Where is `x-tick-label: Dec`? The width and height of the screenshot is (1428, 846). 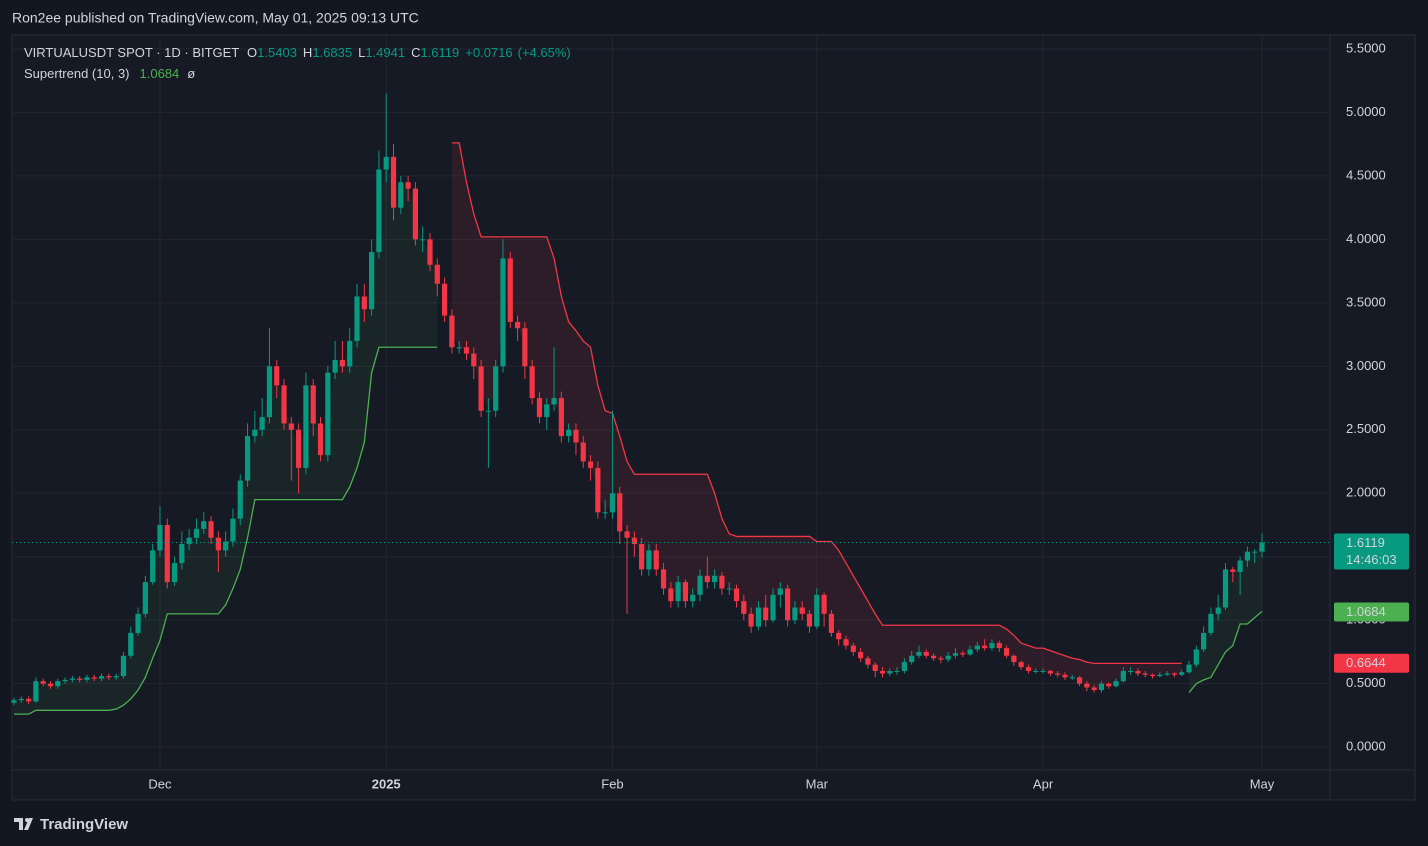
x-tick-label: Dec is located at coordinates (160, 783).